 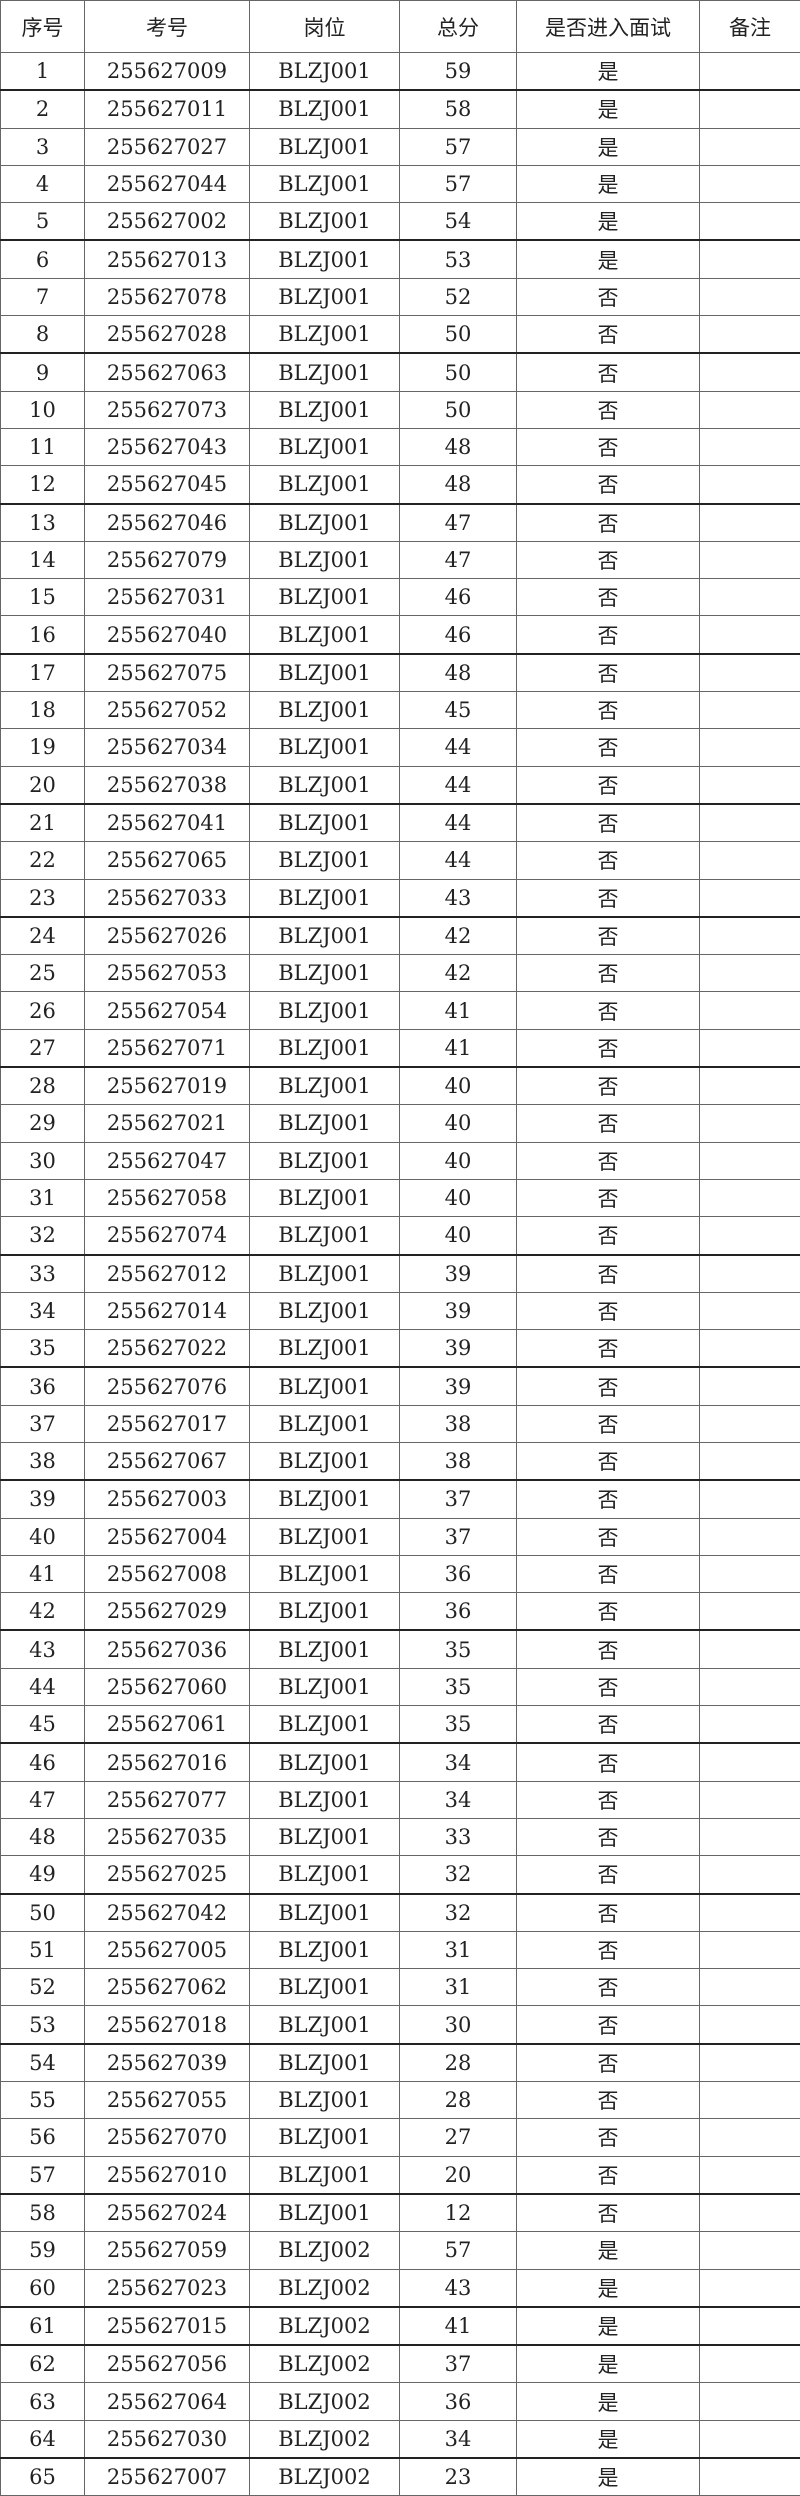 I want to click on cell-total-score: 28, so click(x=458, y=2063).